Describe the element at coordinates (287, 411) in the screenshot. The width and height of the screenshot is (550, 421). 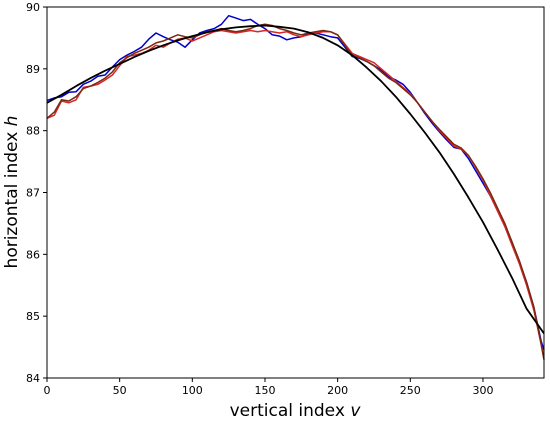
I see `x-axis-label-text: vertical index` at that location.